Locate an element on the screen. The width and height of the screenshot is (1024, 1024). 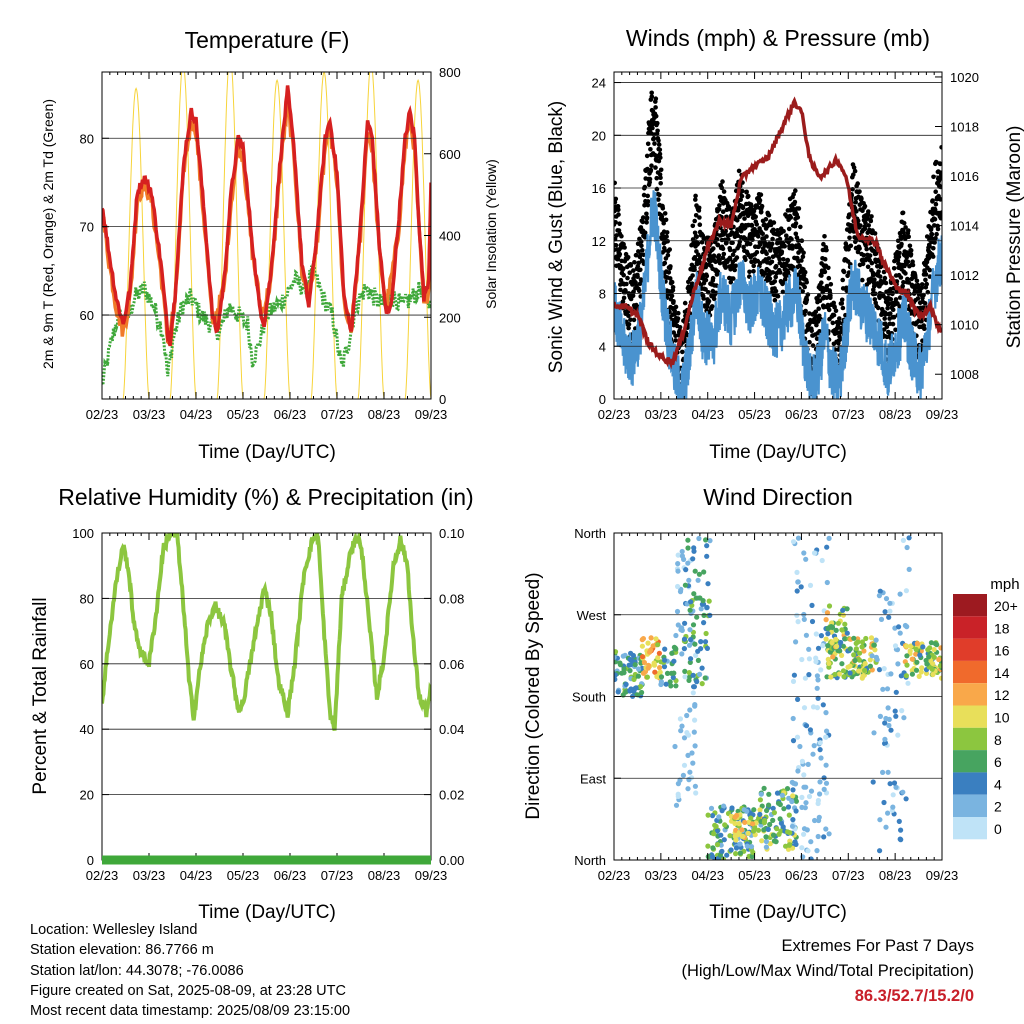
y2-tick-label: 200 is located at coordinates (450, 317).